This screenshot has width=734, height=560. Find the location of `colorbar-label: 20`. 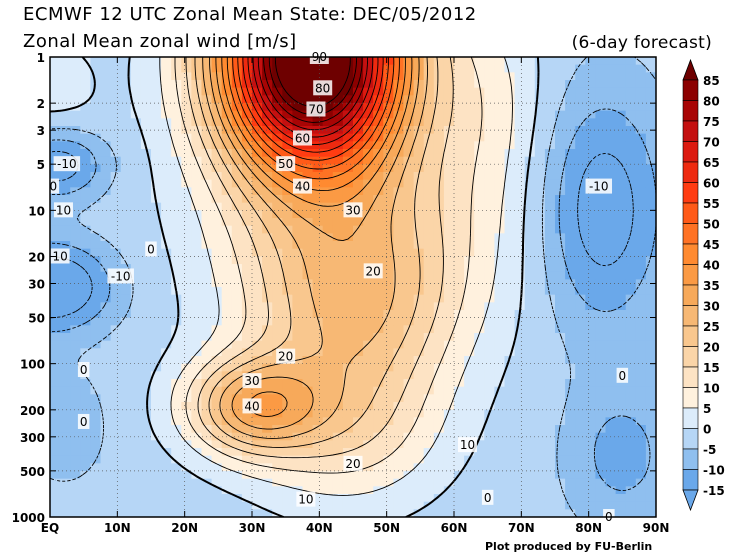

colorbar-label: 20 is located at coordinates (711, 348).